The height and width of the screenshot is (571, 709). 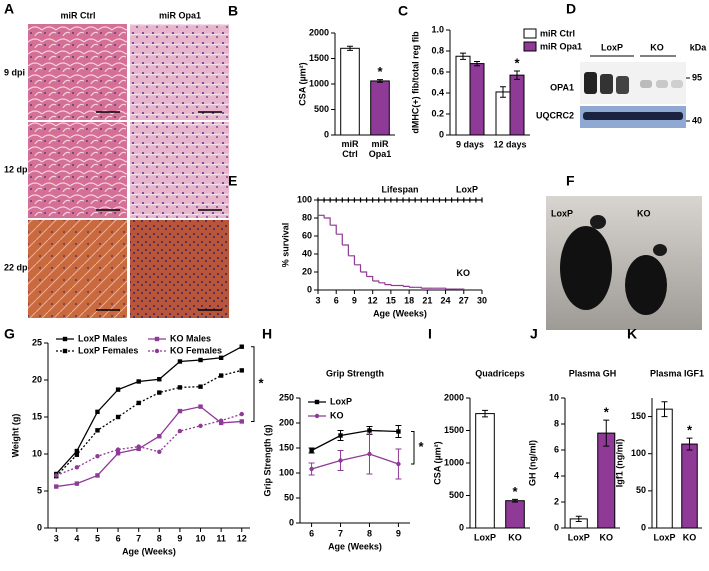 I want to click on legend-label: KO Females, so click(x=196, y=350).